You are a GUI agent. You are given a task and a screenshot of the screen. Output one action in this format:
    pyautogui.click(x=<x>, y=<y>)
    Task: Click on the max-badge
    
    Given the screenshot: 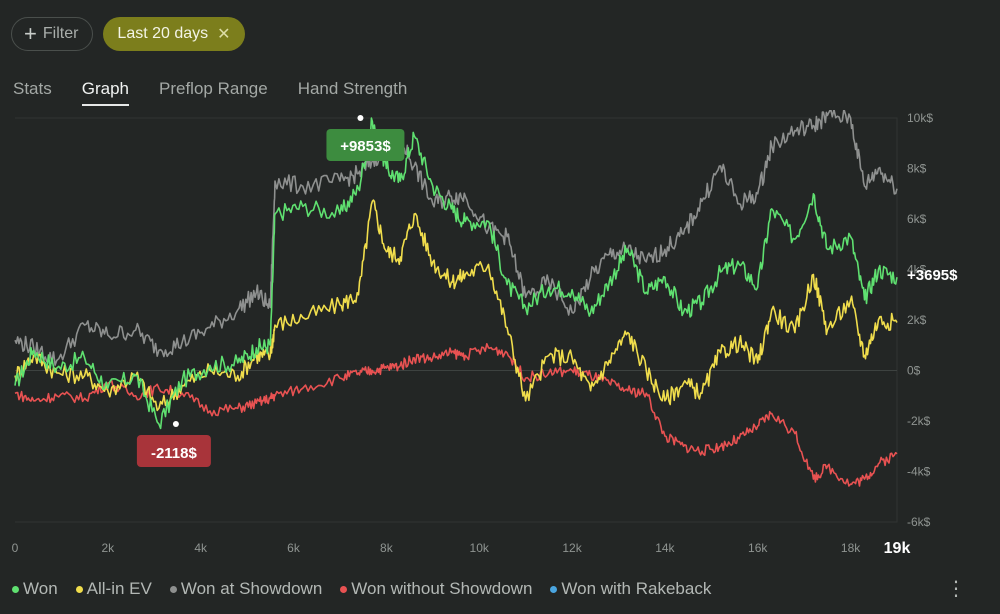 What is the action you would take?
    pyautogui.click(x=365, y=145)
    